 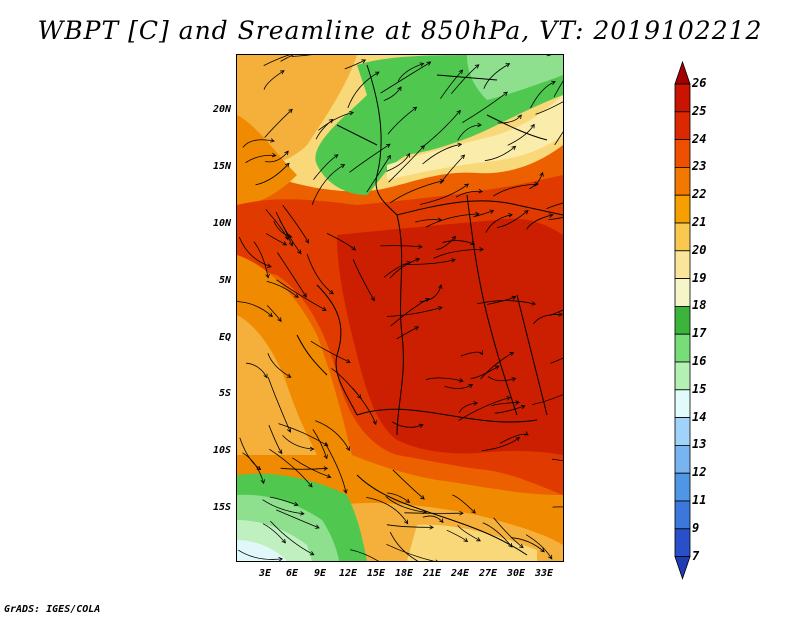 I want to click on colorbar-label: 23, so click(x=699, y=166).